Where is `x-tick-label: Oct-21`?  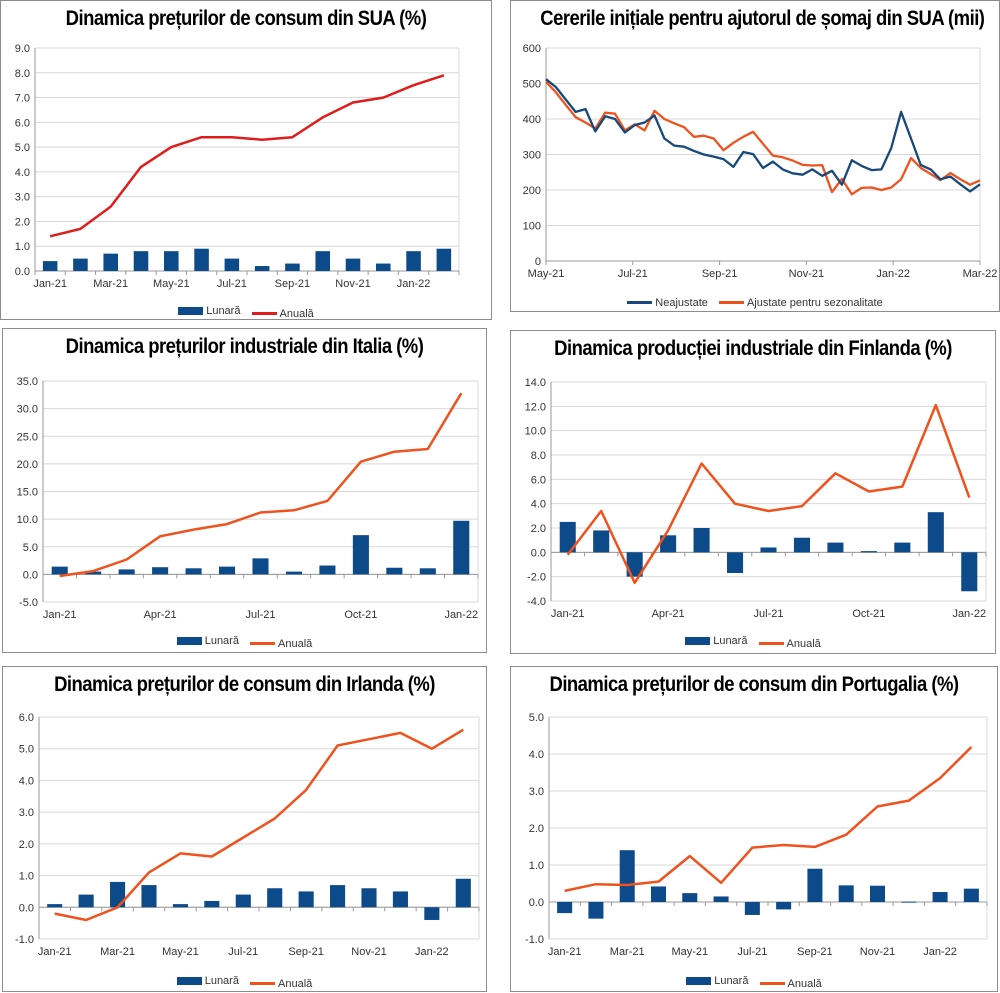 x-tick-label: Oct-21 is located at coordinates (868, 614).